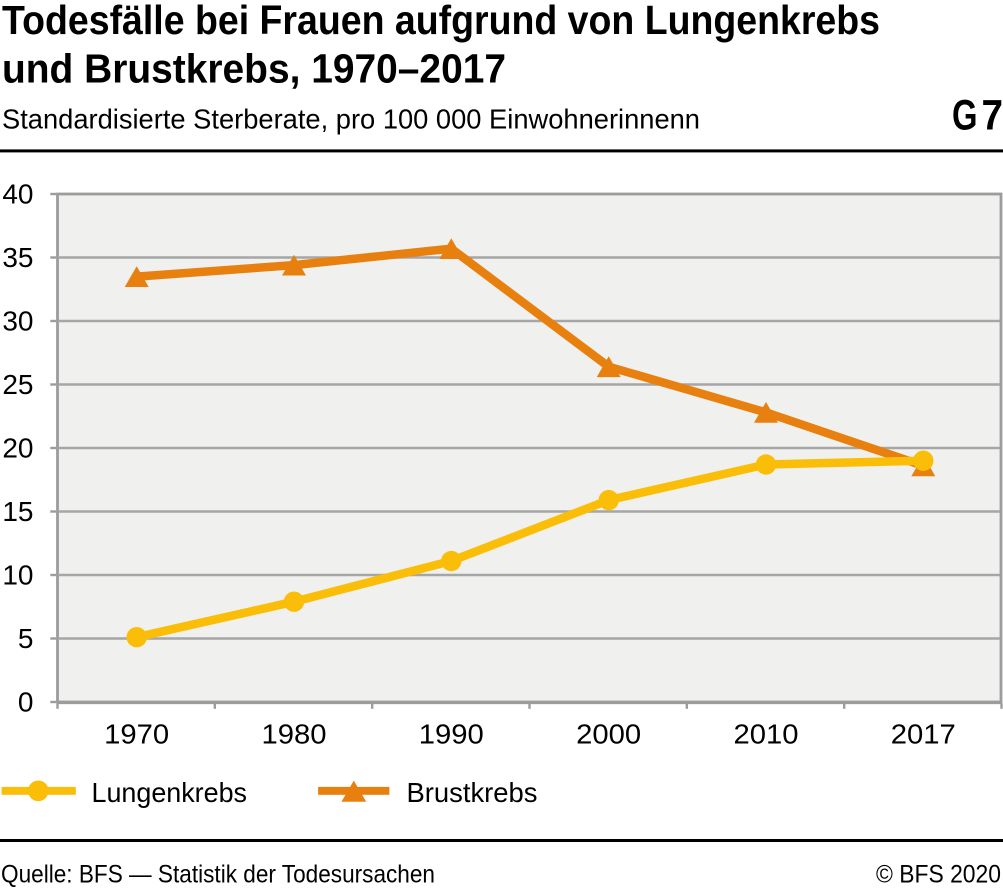 This screenshot has height=890, width=1003. What do you see at coordinates (17, 257) in the screenshot?
I see `svg-text: 35` at bounding box center [17, 257].